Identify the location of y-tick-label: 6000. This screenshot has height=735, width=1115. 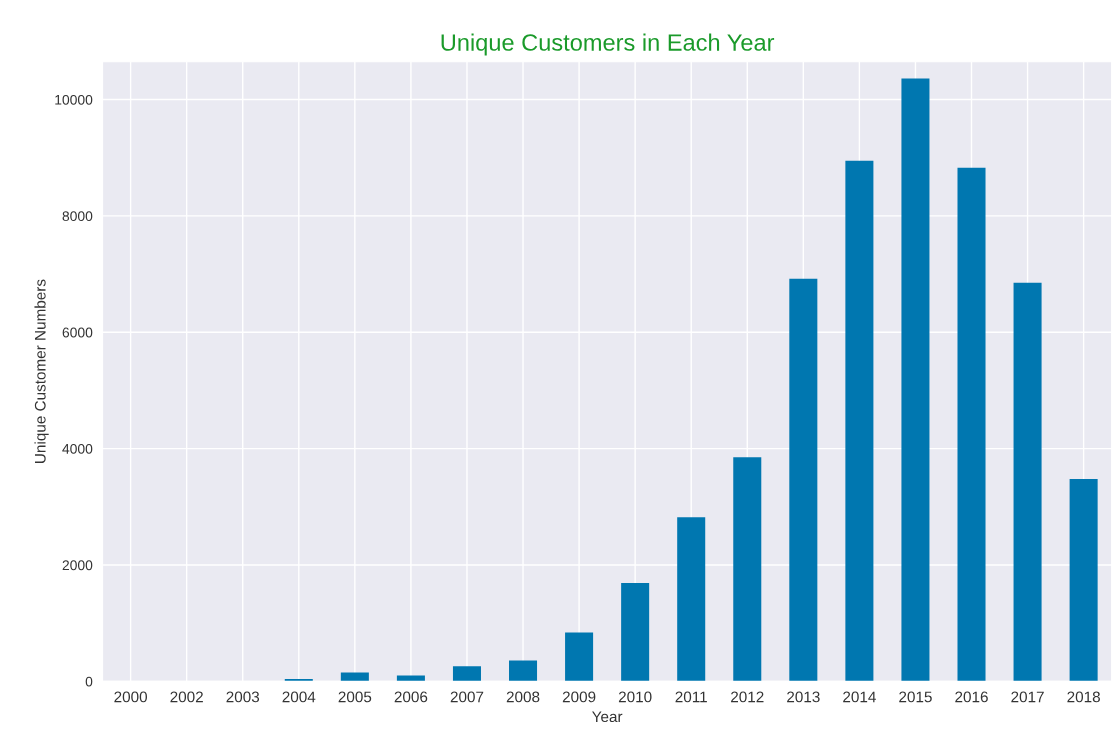
(77, 332).